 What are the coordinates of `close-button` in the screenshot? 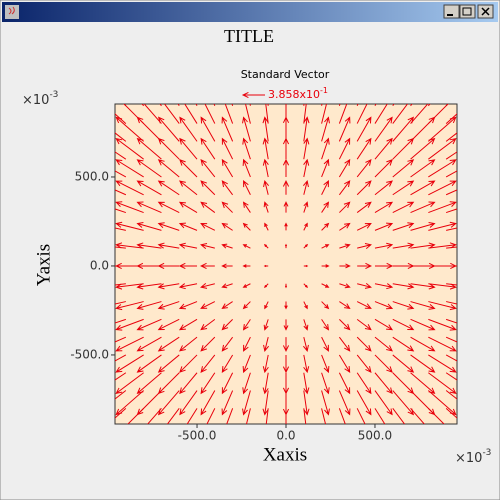 It's located at (485, 11).